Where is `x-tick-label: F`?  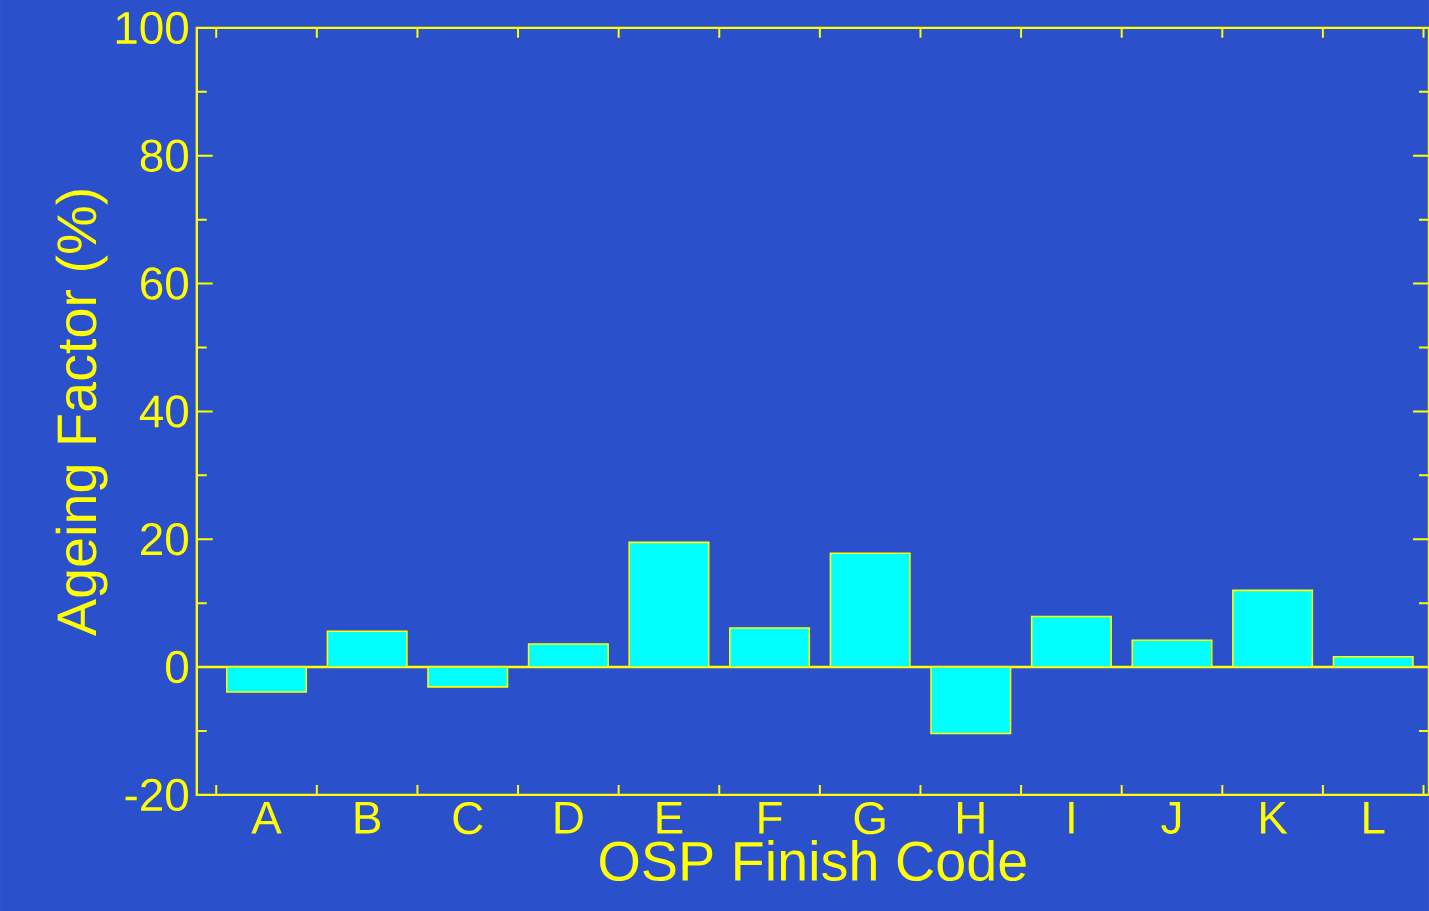 x-tick-label: F is located at coordinates (770, 817).